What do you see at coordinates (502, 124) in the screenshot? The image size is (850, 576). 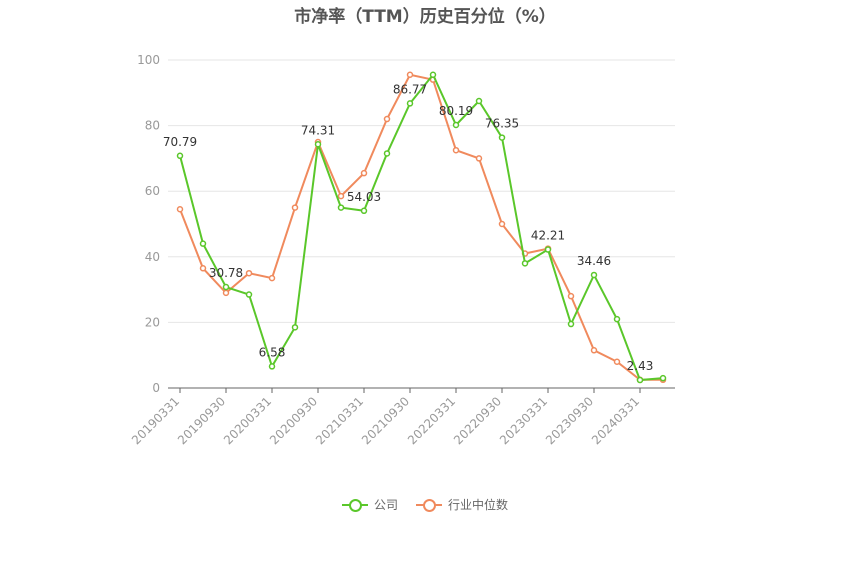 I see `data-label: 76.35` at bounding box center [502, 124].